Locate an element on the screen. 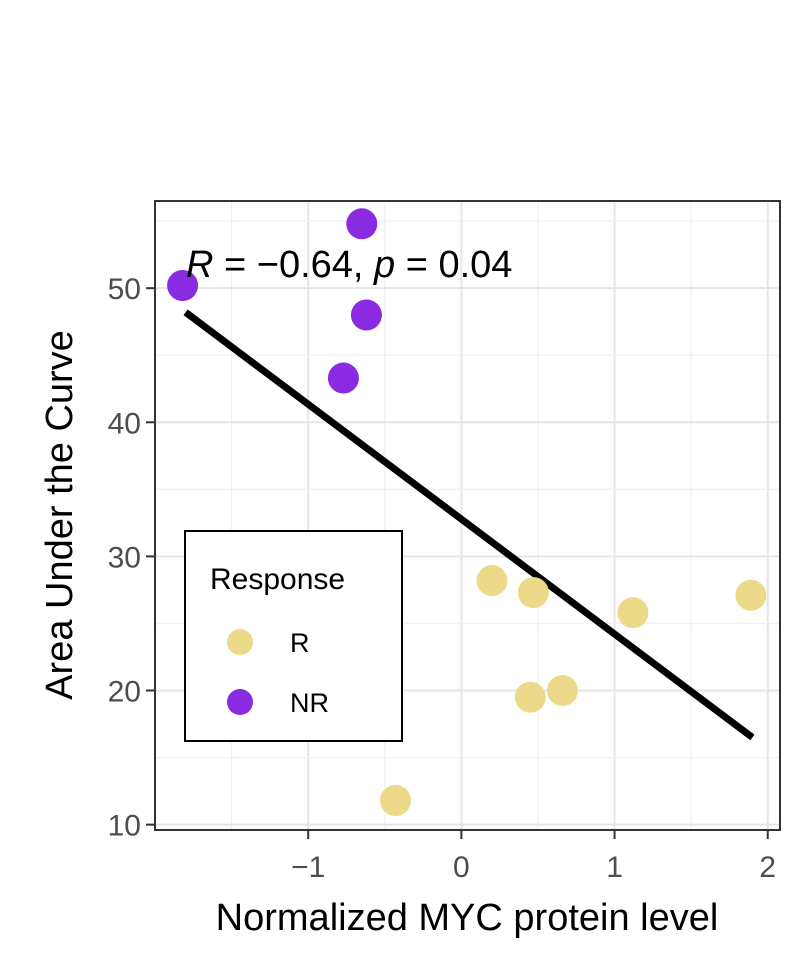 The width and height of the screenshot is (805, 969). x-tick-label: 0 is located at coordinates (461, 867).